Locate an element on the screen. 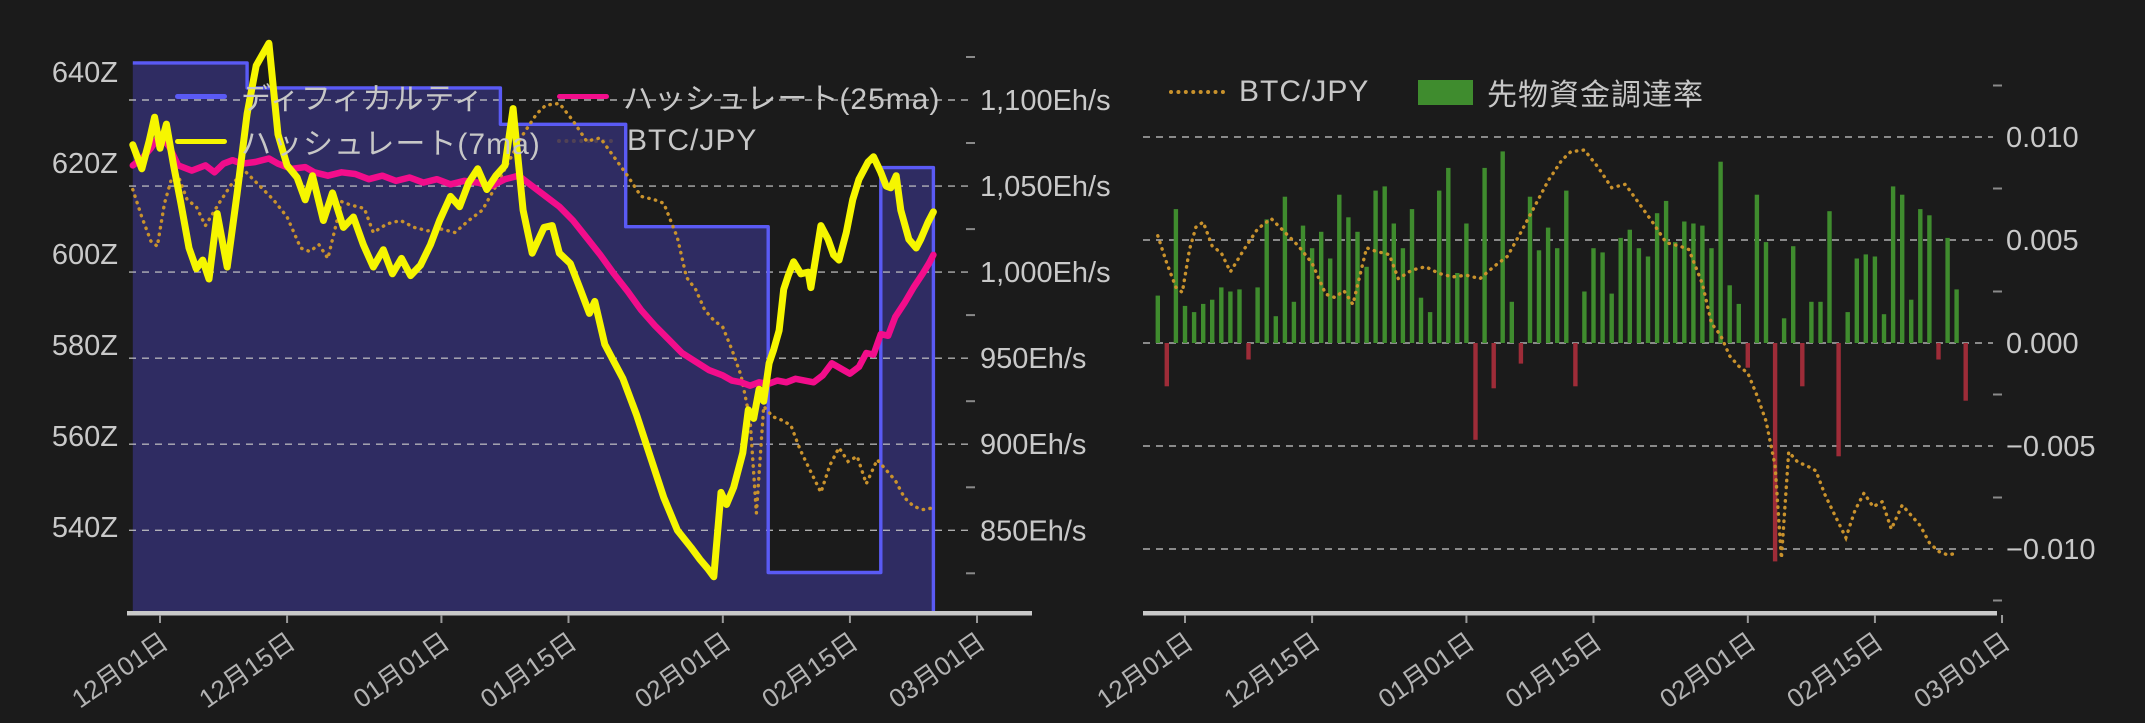 The height and width of the screenshot is (723, 2145). legend-item-hashrate-25ma: ハッシュレート(25ma) is located at coordinates (748, 97).